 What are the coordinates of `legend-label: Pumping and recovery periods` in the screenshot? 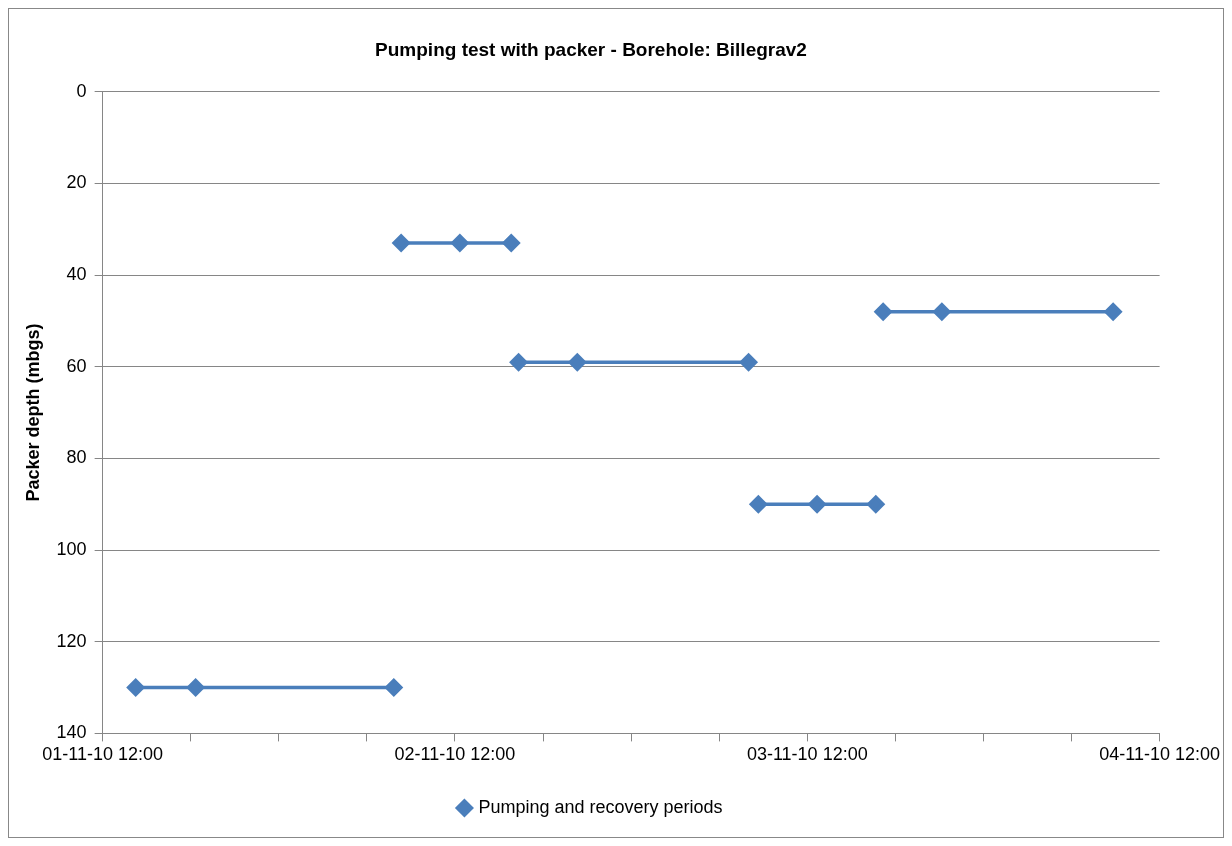 It's located at (600, 806).